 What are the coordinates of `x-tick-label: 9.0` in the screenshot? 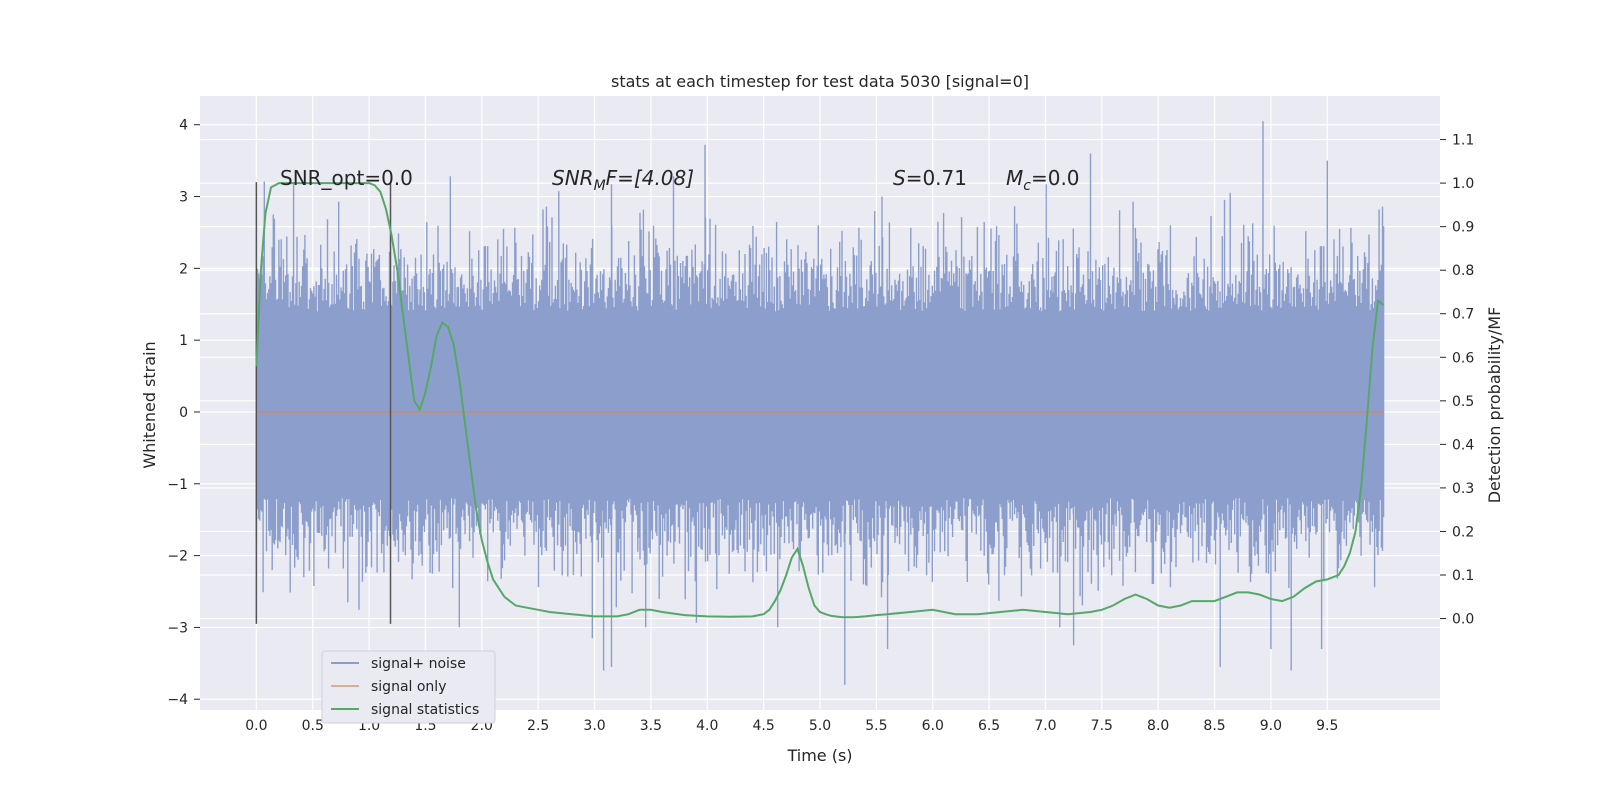 It's located at (1271, 726).